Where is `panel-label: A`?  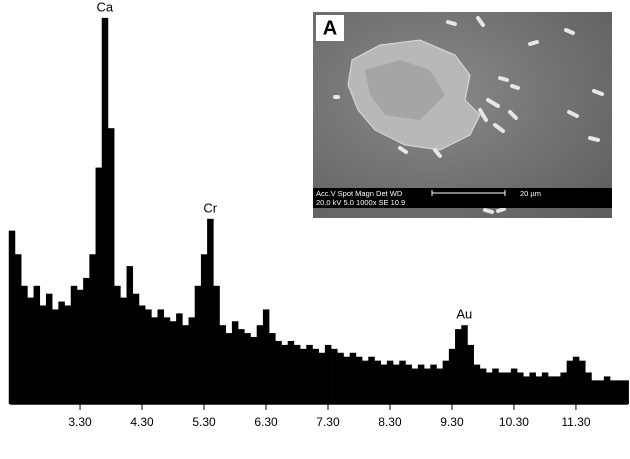
panel-label: A is located at coordinates (330, 28).